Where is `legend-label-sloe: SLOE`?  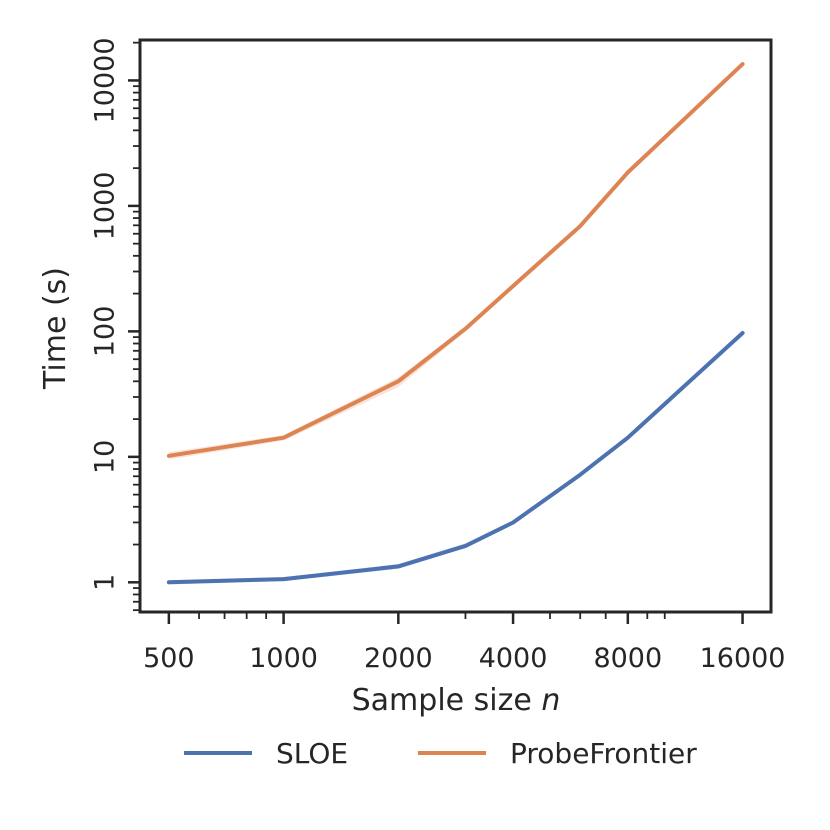 legend-label-sloe: SLOE is located at coordinates (312, 753).